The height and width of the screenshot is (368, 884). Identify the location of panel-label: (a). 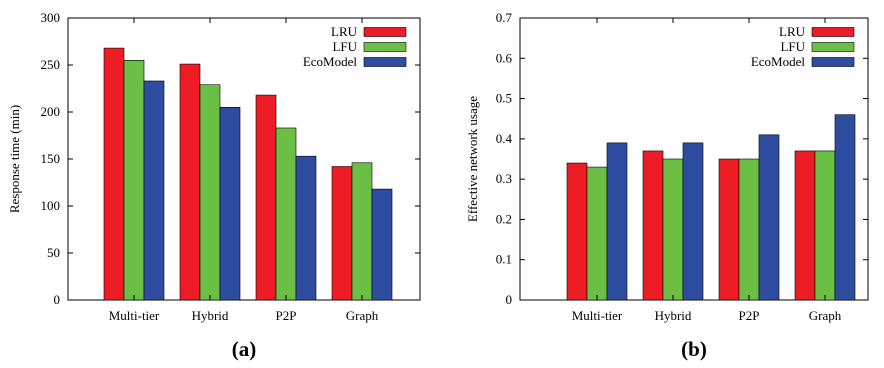
(244, 349).